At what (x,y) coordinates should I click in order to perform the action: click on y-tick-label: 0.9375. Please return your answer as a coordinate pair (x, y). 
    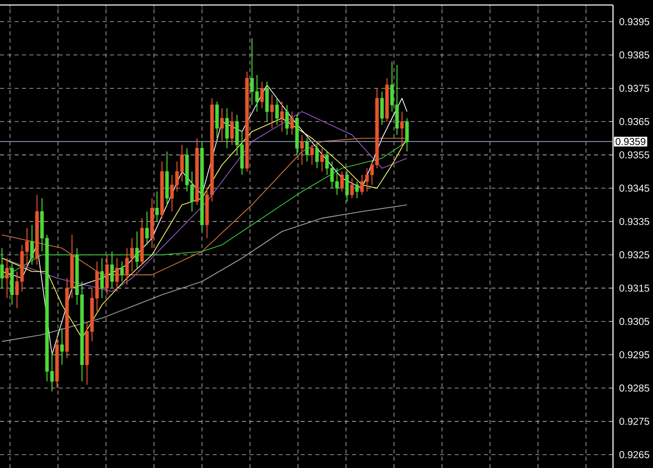
    Looking at the image, I should click on (634, 88).